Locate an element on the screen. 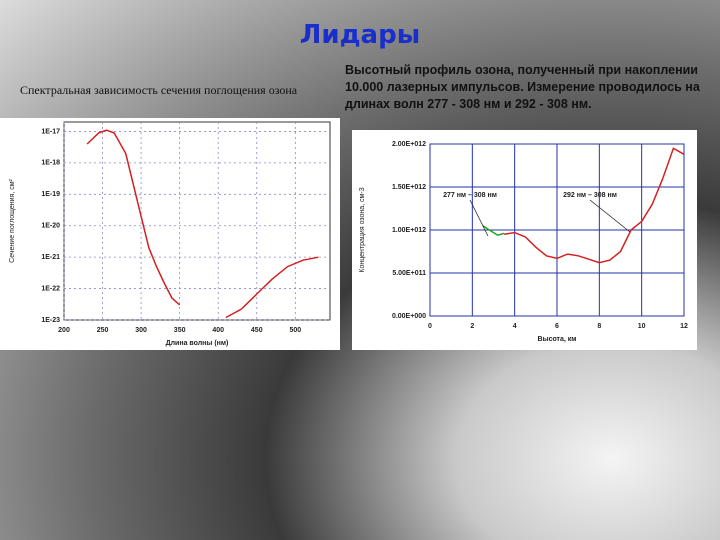 Image resolution: width=720 pixels, height=540 pixels. y-tick-label: 1E-20 is located at coordinates (50, 226).